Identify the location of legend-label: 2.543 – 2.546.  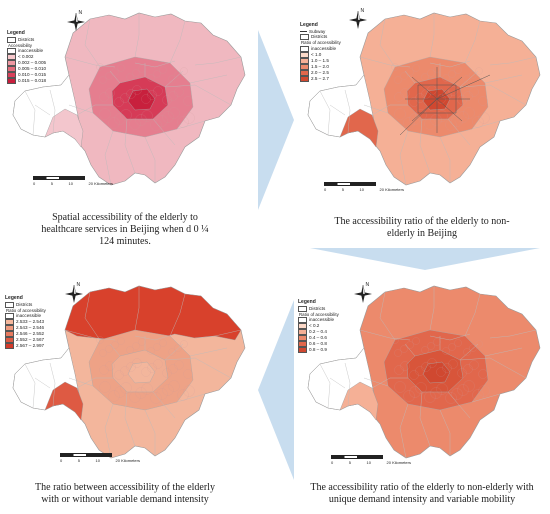
(30, 328).